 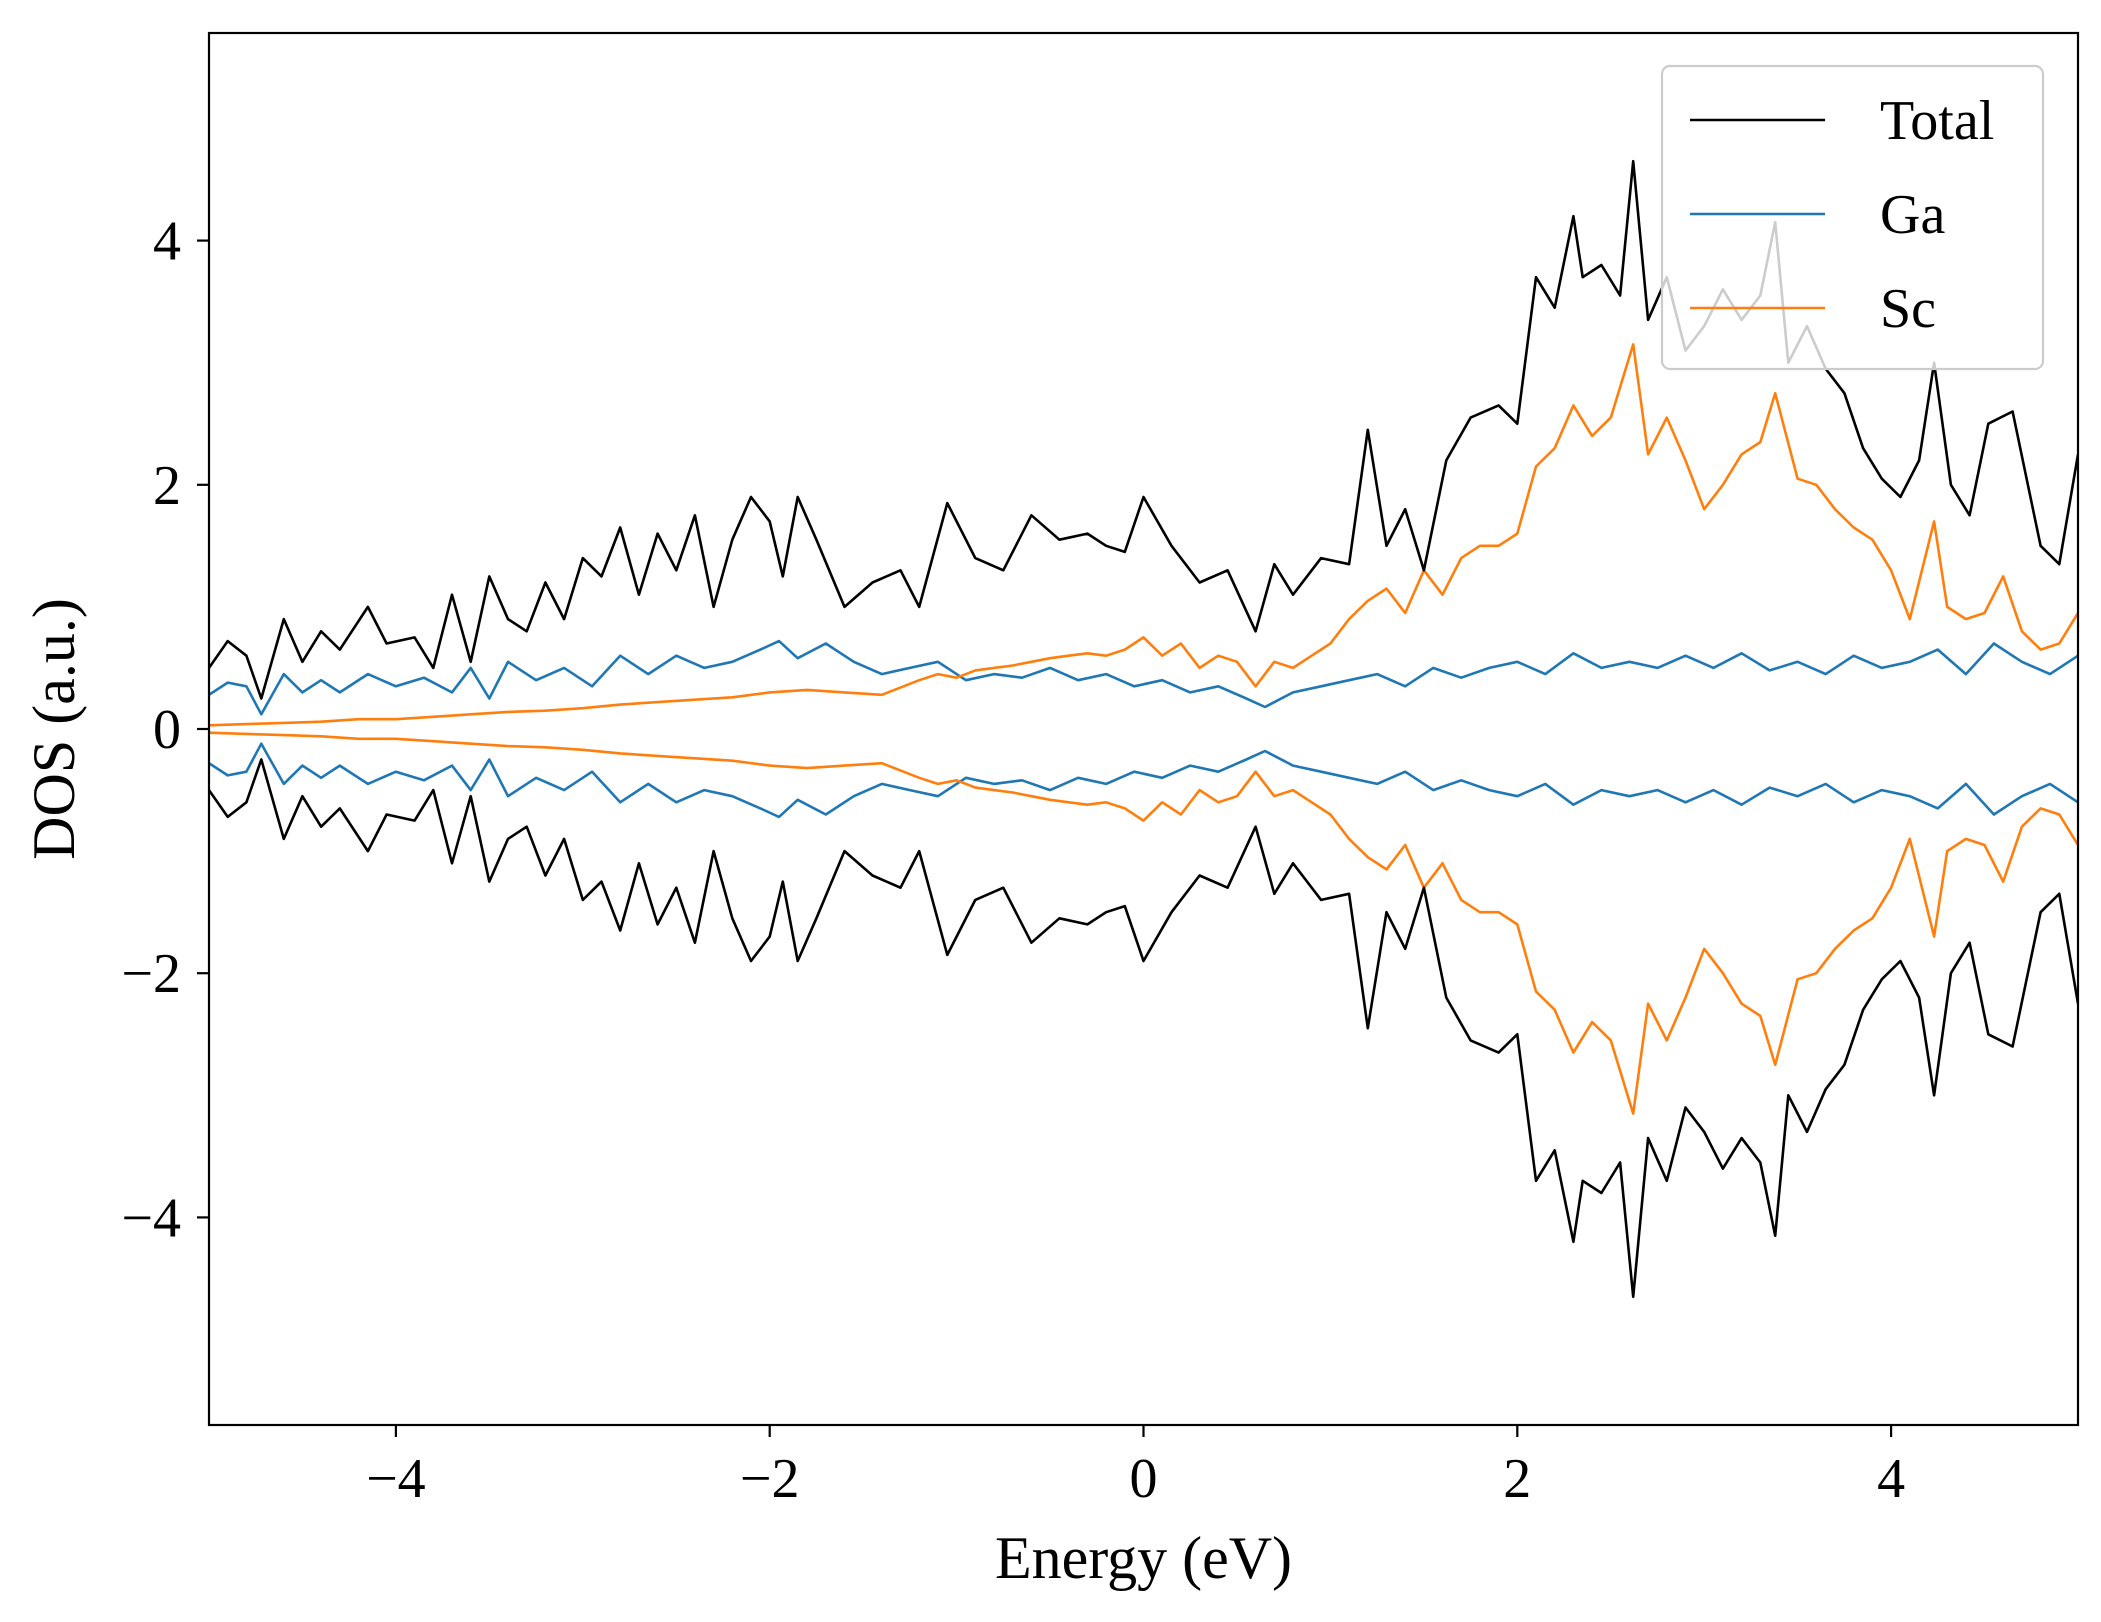 I want to click on y-tick-label: −2, so click(x=151, y=974).